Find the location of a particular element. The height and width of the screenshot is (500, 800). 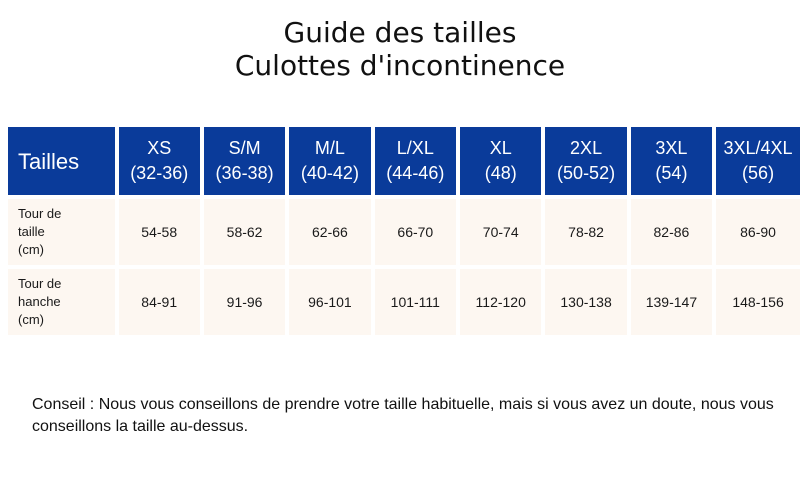

size-header-xs: XS (32-36) is located at coordinates (159, 161).